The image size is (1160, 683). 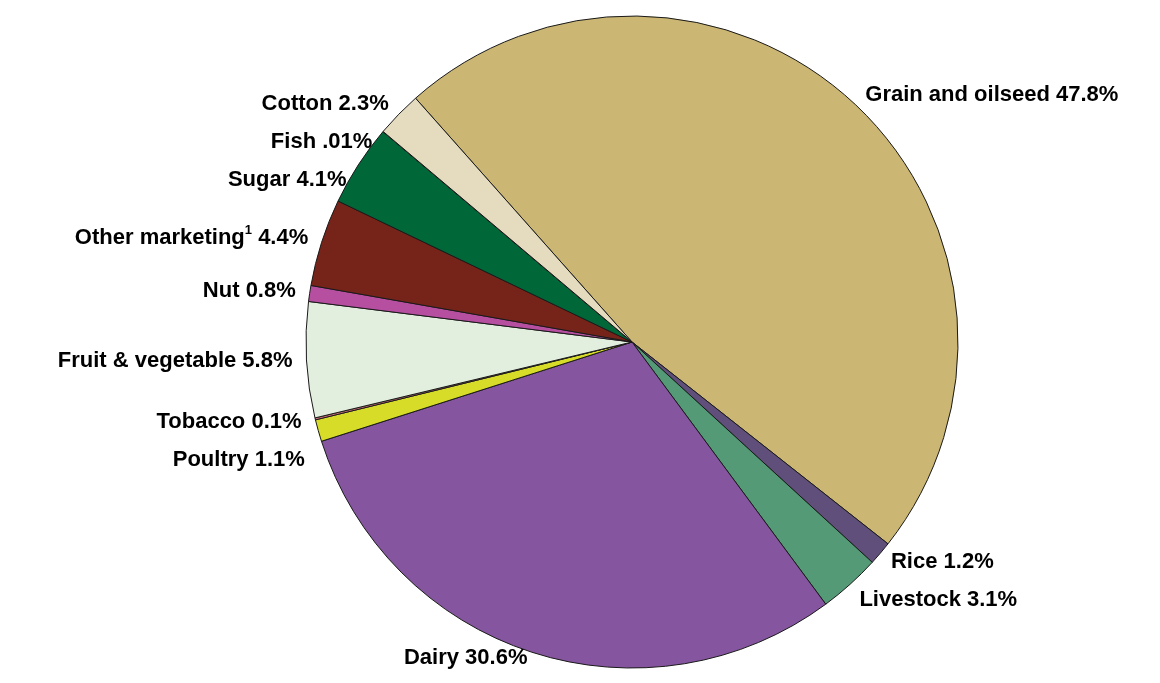 What do you see at coordinates (273, 421) in the screenshot?
I see `data-label: 0.1%` at bounding box center [273, 421].